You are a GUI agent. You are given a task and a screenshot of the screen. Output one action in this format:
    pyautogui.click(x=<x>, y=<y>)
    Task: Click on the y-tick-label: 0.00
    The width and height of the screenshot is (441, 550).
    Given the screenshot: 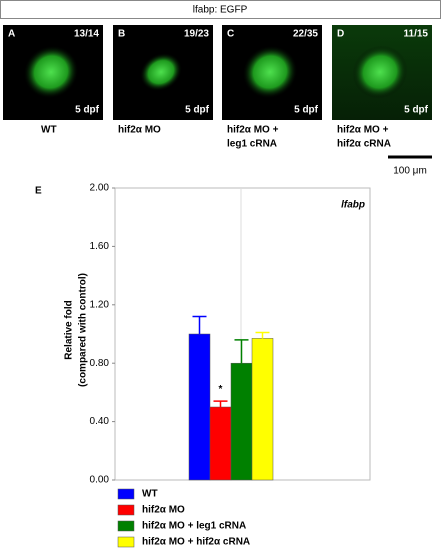 What is the action you would take?
    pyautogui.click(x=100, y=480)
    